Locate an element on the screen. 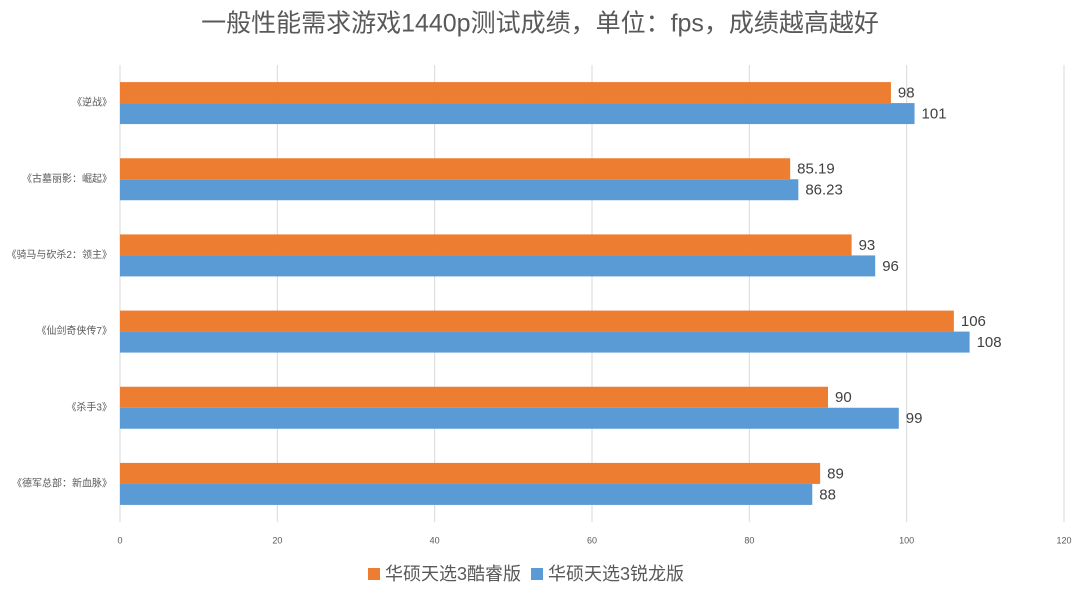 This screenshot has height=600, width=1080. x-tick-label: 120 is located at coordinates (1063, 540).